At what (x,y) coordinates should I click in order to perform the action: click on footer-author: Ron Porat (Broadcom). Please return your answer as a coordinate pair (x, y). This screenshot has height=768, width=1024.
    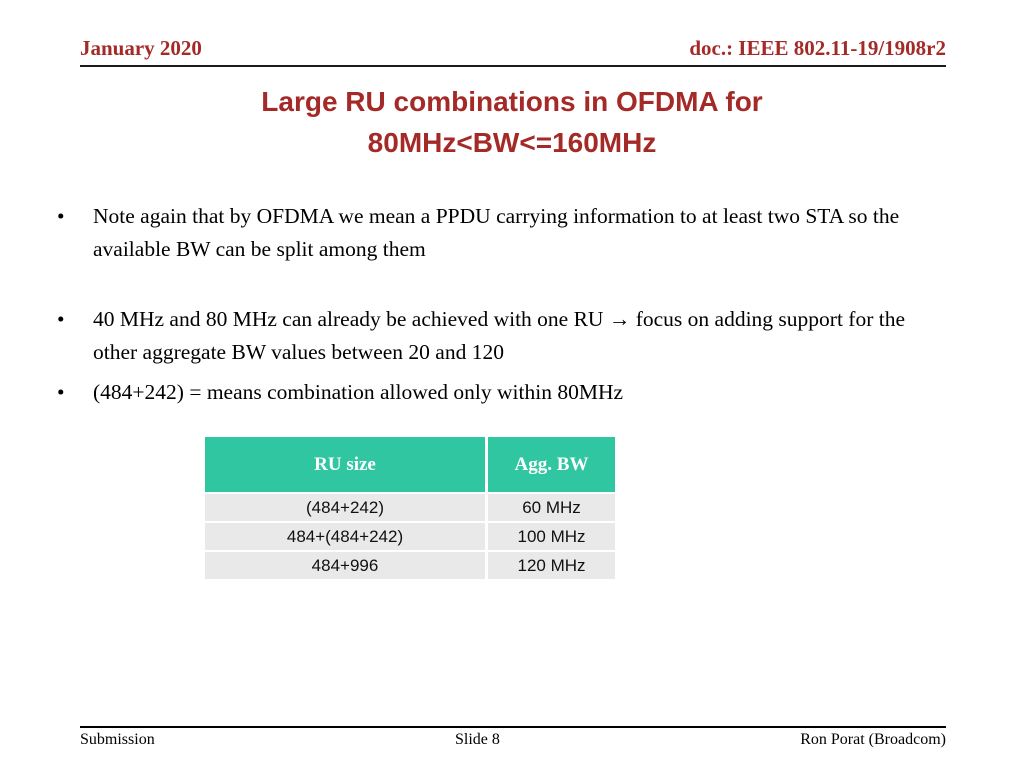
    Looking at the image, I should click on (873, 739).